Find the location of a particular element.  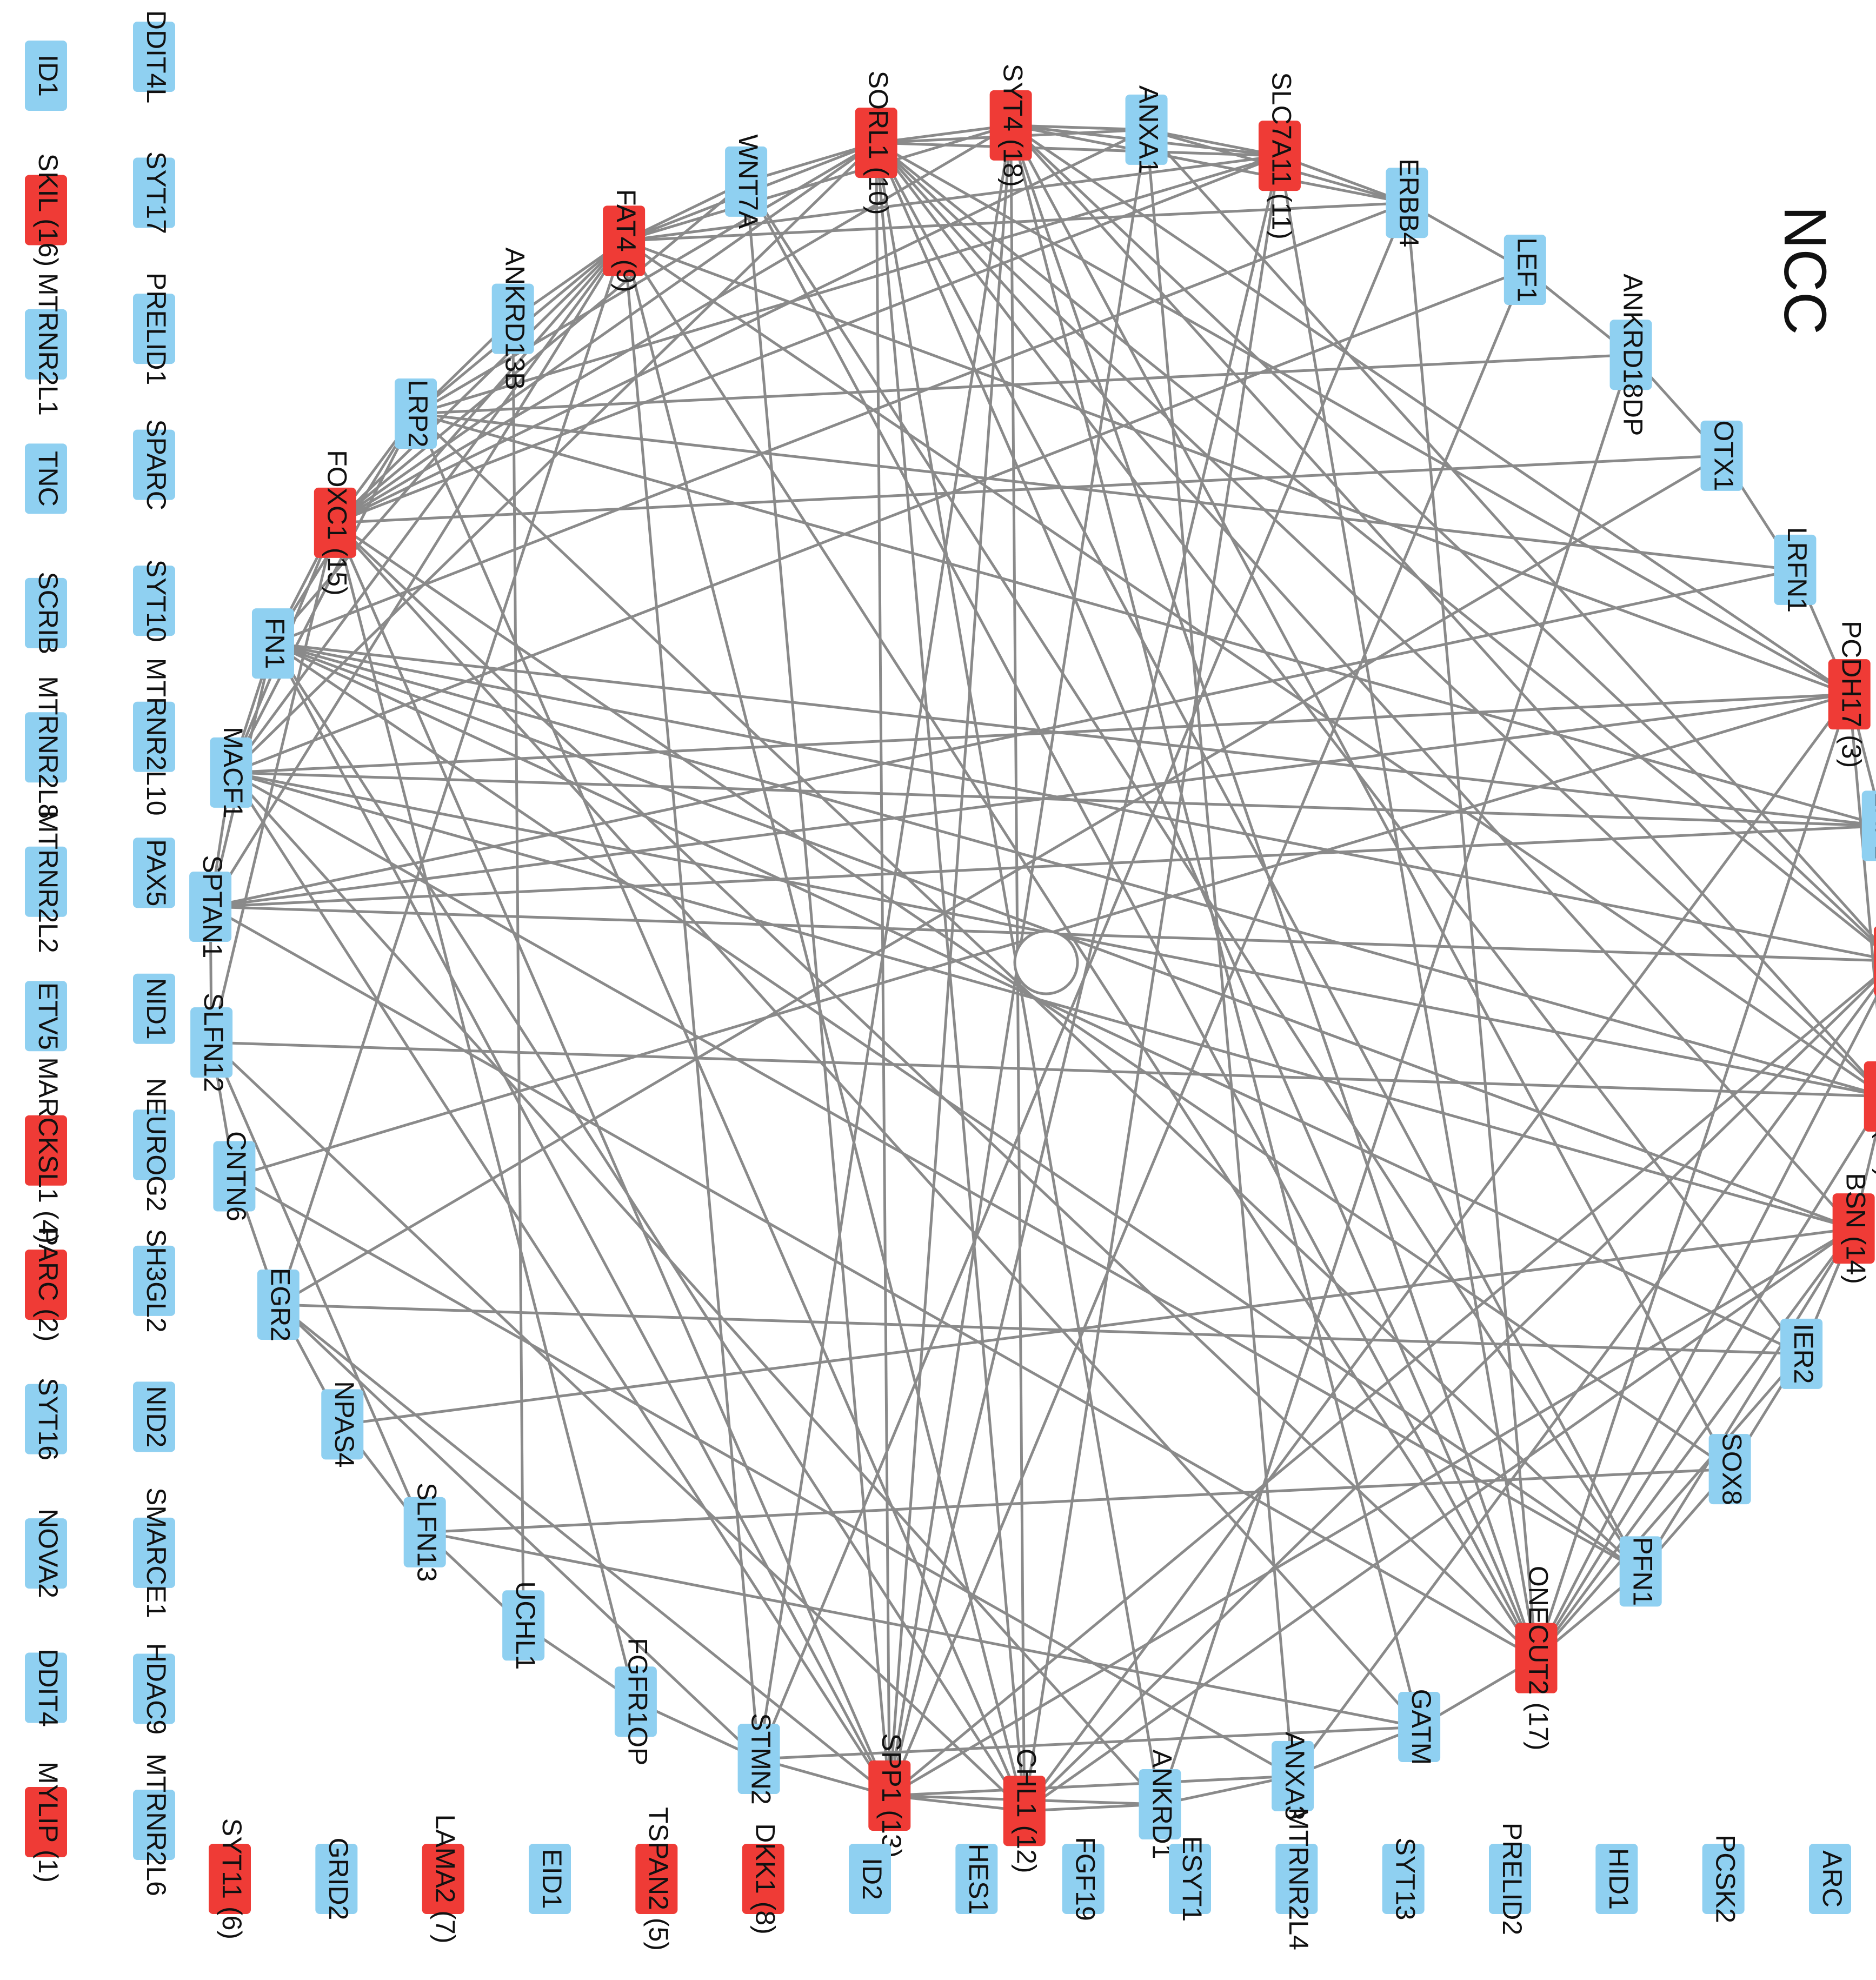

node-lrfn1: LRFN1 is located at coordinates (1795, 570).